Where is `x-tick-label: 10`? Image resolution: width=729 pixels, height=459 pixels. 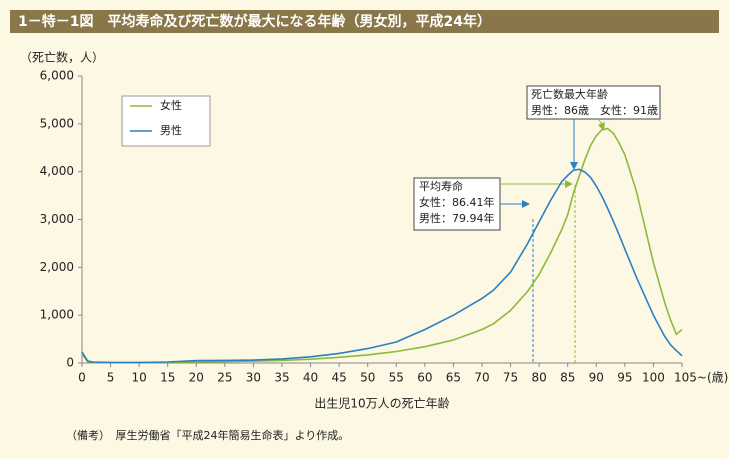
x-tick-label: 10 is located at coordinates (139, 378).